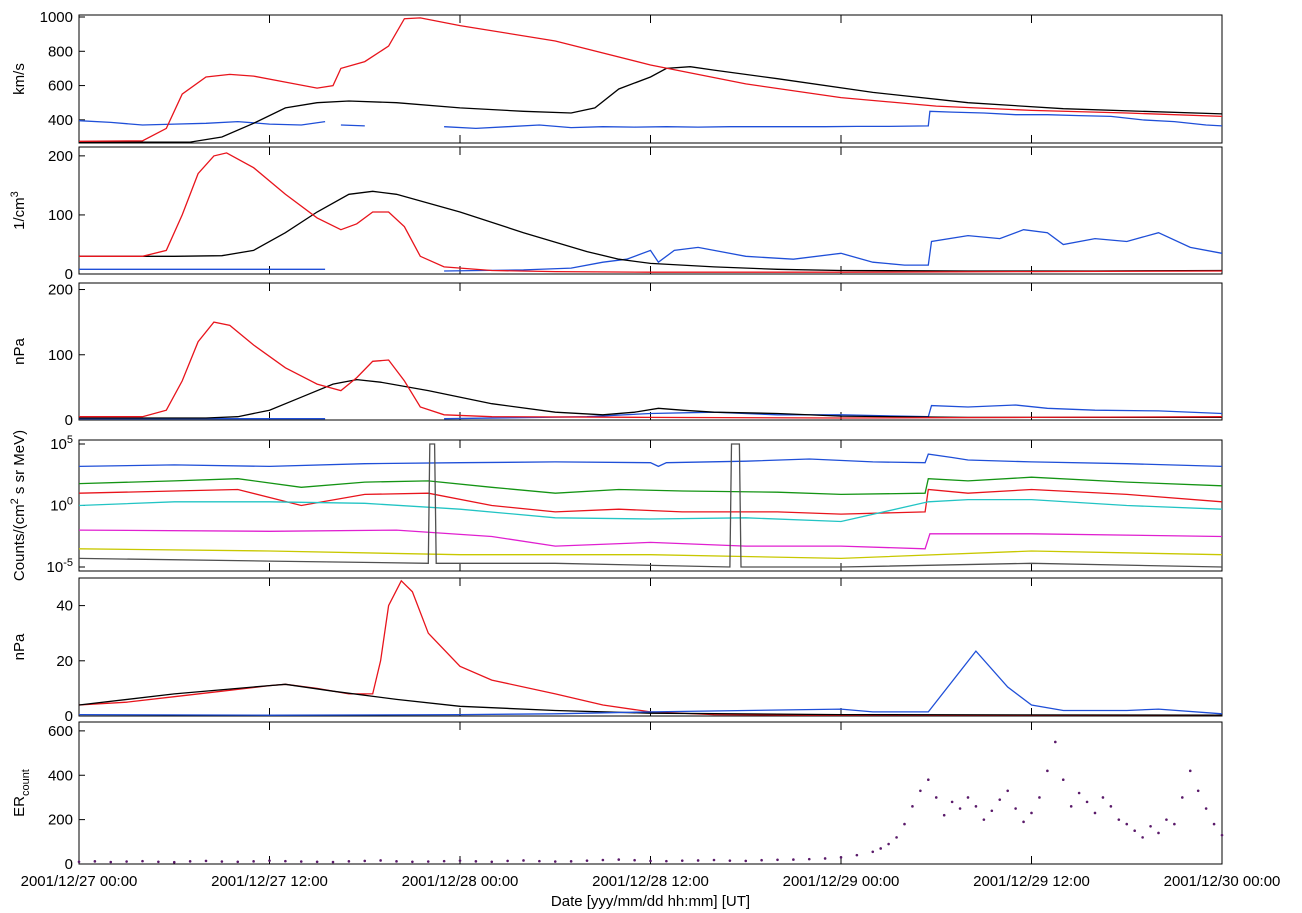  What do you see at coordinates (56, 17) in the screenshot?
I see `y-tick-label: 1000` at bounding box center [56, 17].